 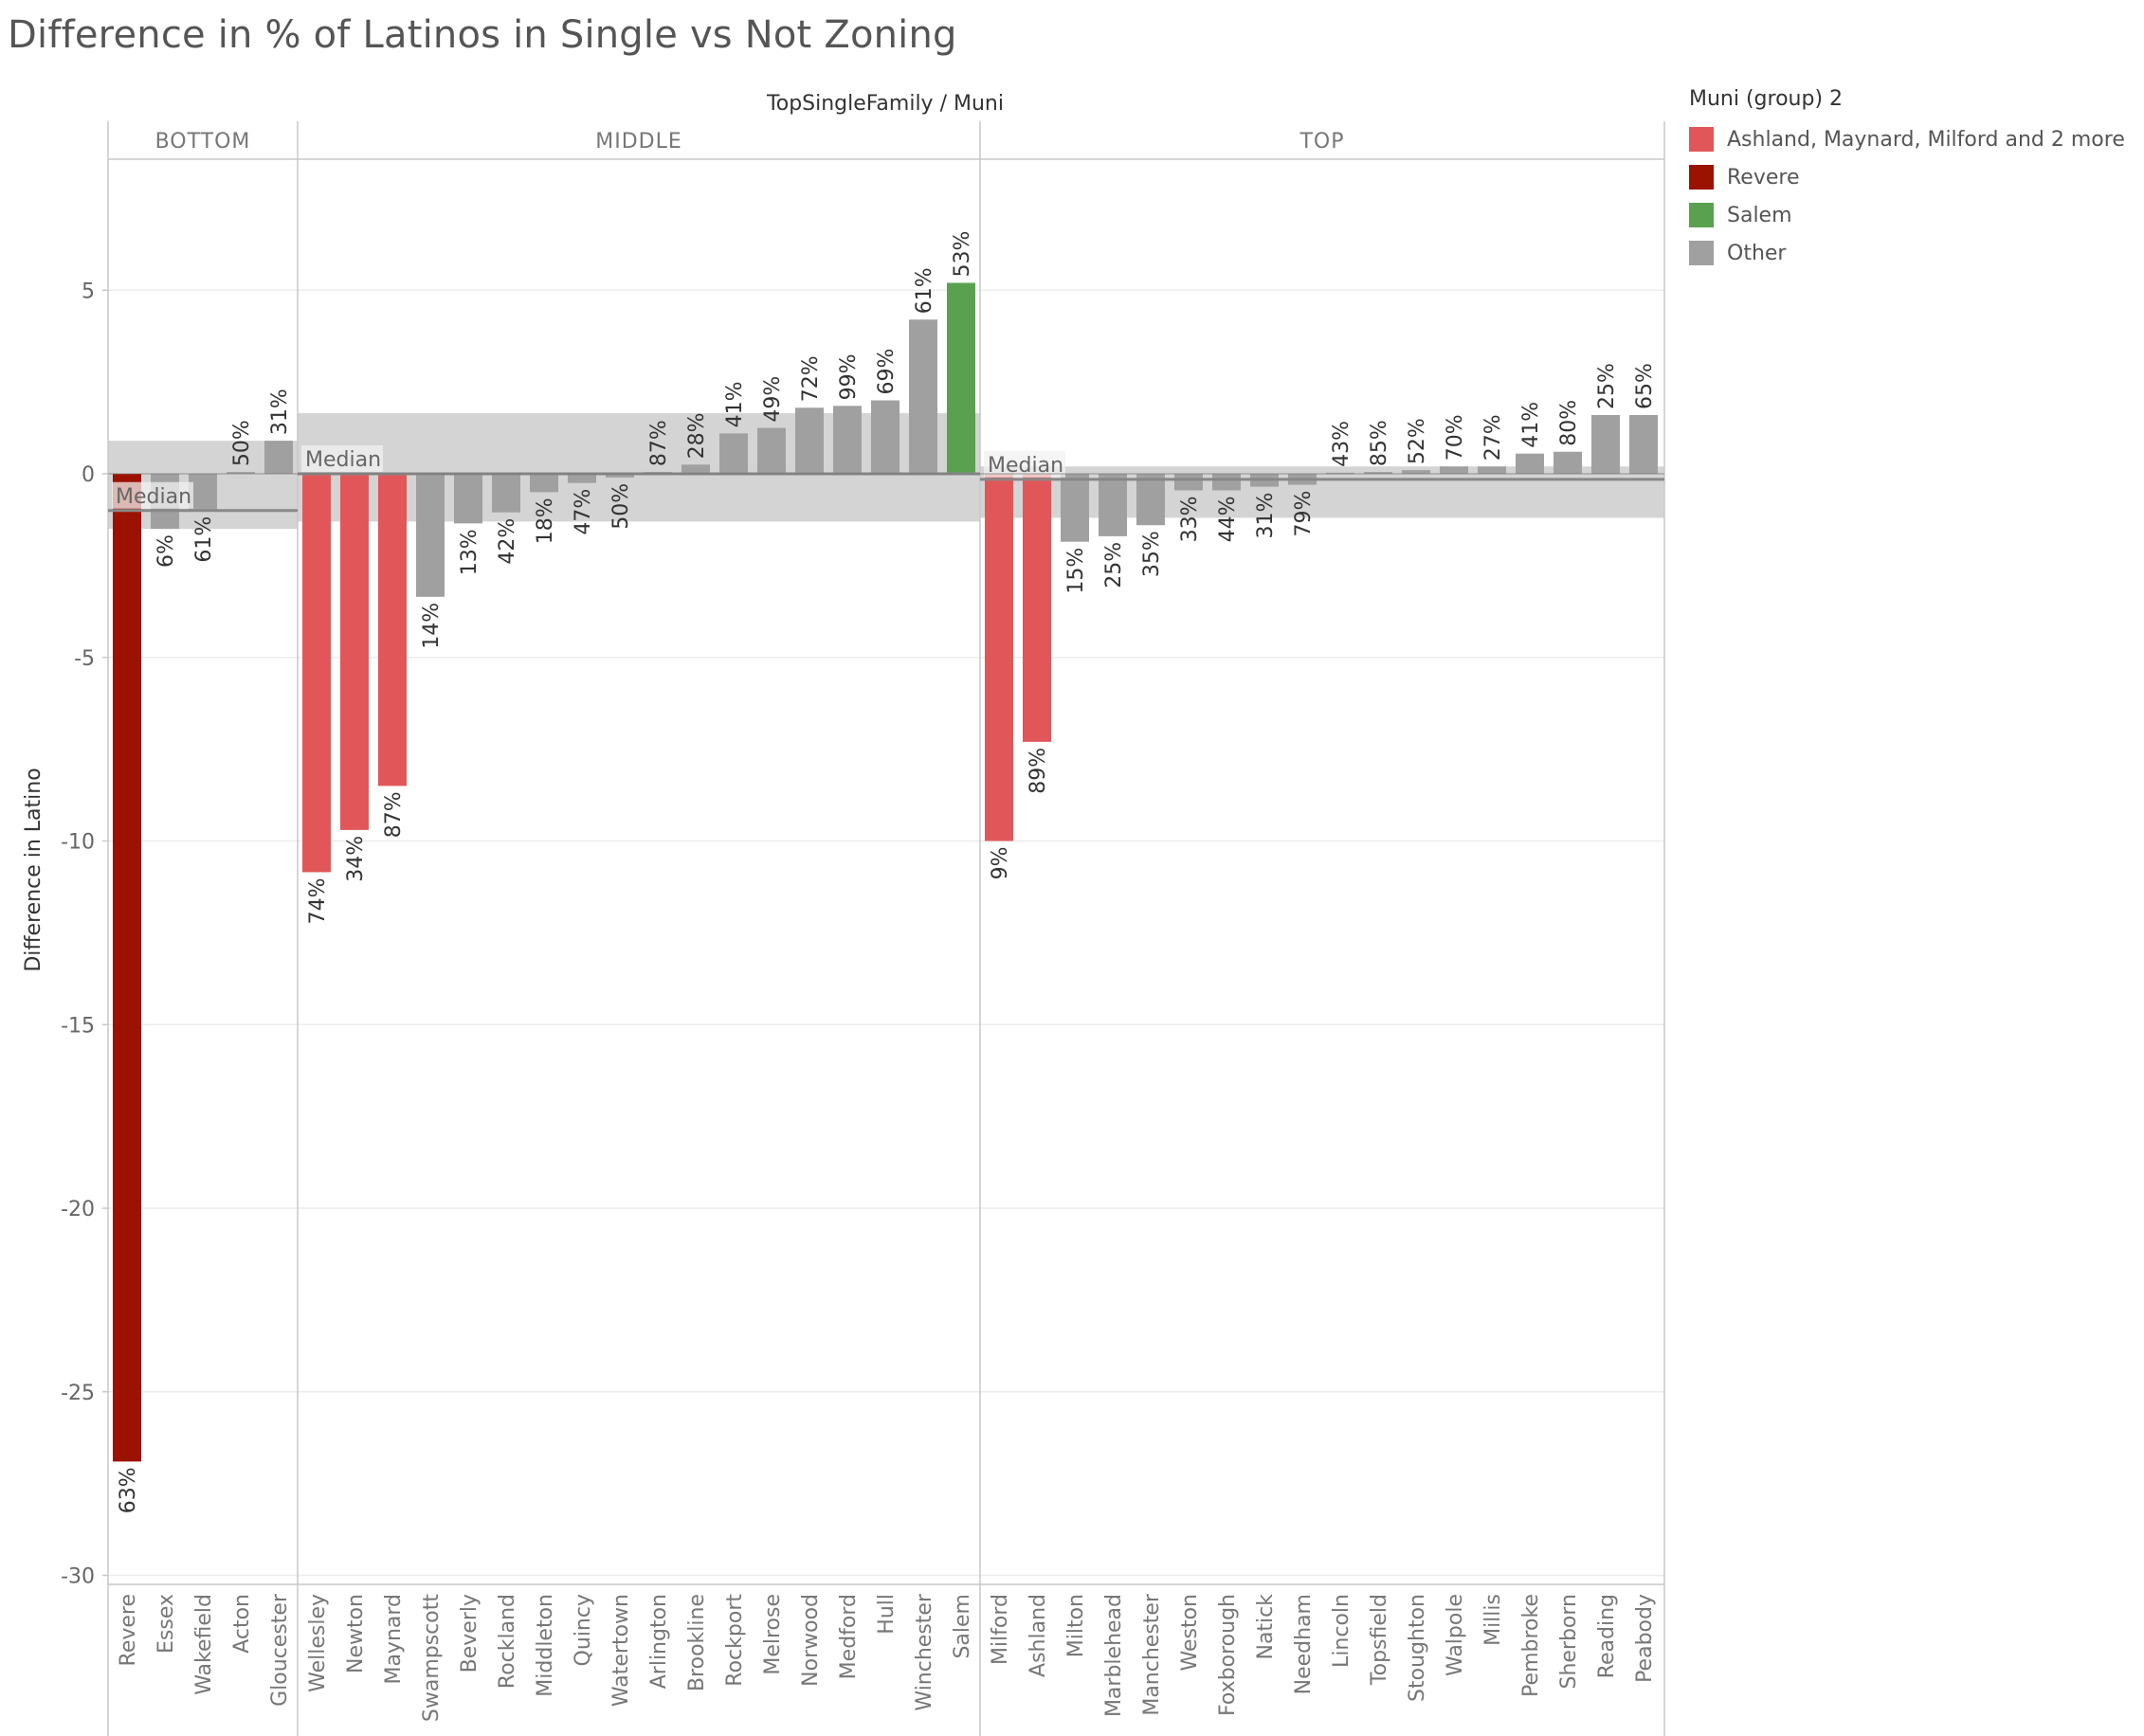 What do you see at coordinates (1757, 253) in the screenshot?
I see `legend-label: Other` at bounding box center [1757, 253].